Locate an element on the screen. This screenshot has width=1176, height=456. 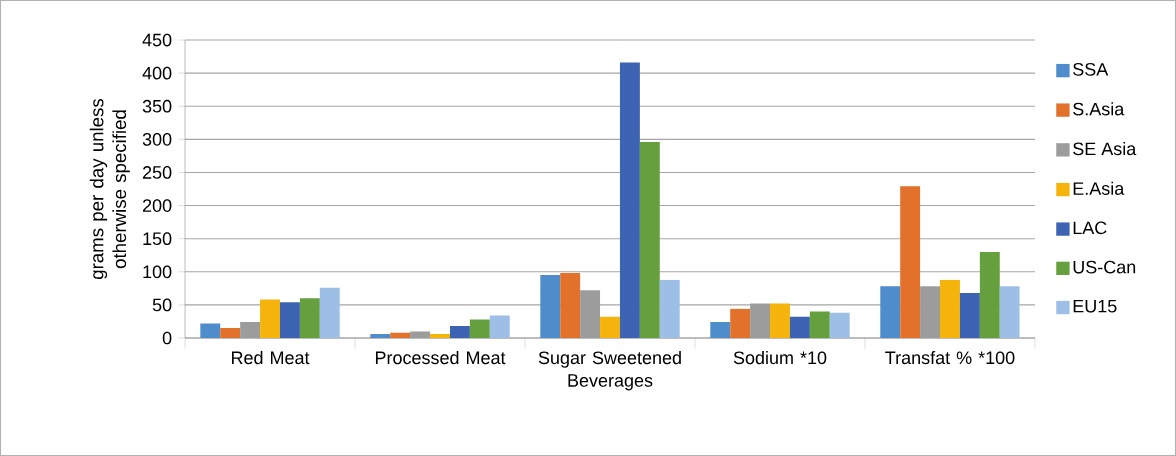
y-tick-label: 450 is located at coordinates (157, 40).